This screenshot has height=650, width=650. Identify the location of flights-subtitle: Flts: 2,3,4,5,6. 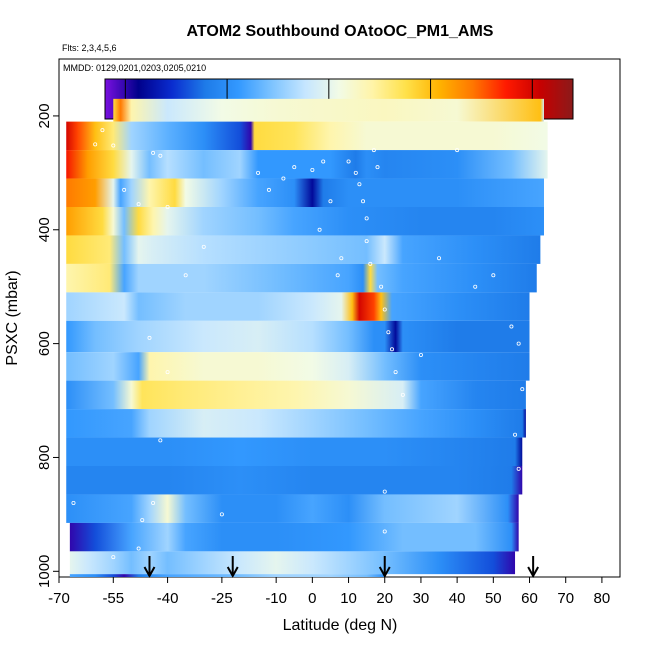
(89, 48).